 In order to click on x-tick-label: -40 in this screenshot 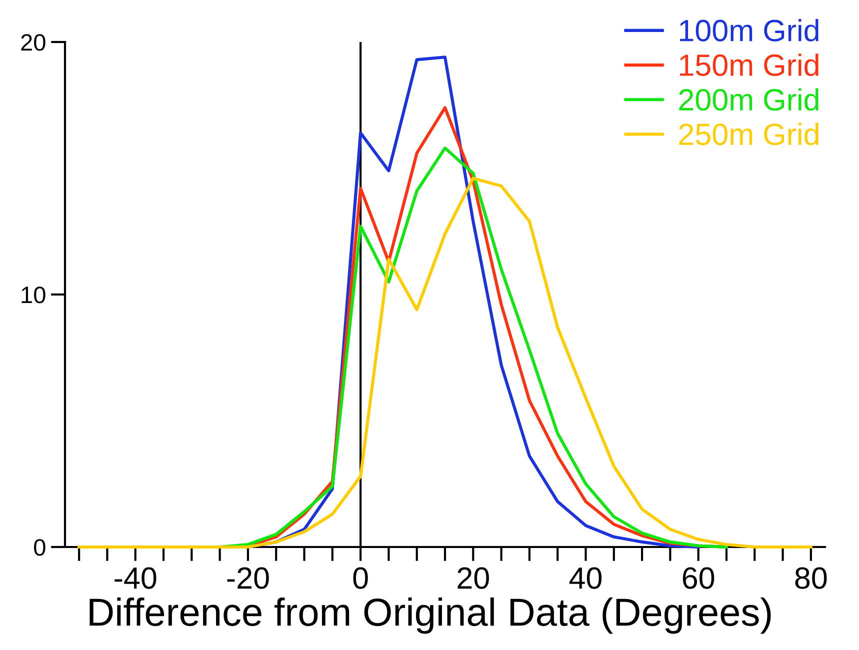, I will do `click(135, 578)`.